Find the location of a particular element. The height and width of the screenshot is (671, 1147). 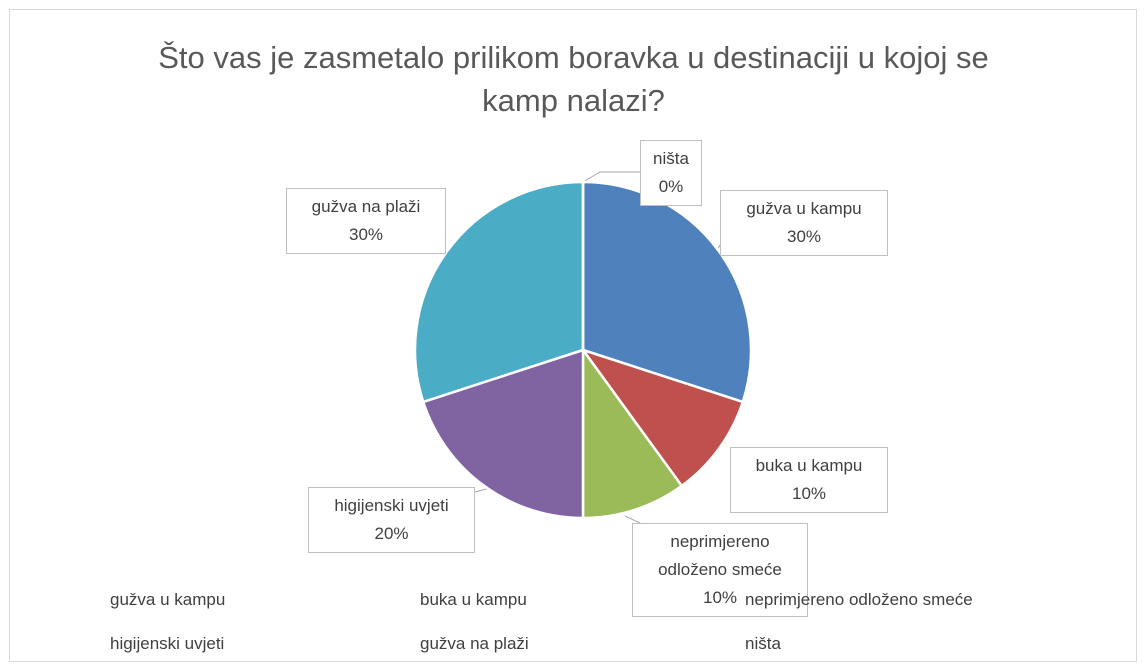

data-label-category: neprimjereno odloženo smeće is located at coordinates (720, 555).